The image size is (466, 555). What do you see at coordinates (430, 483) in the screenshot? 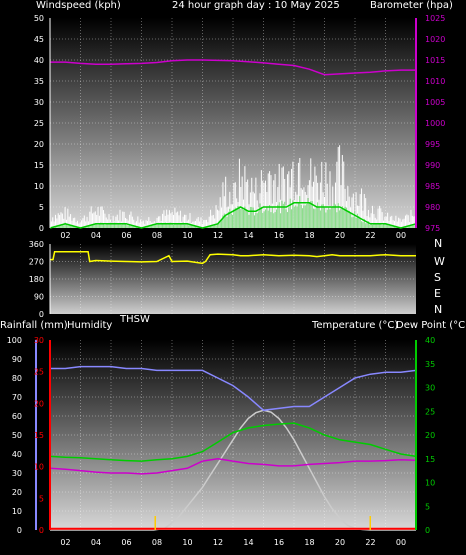
I see `temperature-y-tick-label: 10` at bounding box center [430, 483].